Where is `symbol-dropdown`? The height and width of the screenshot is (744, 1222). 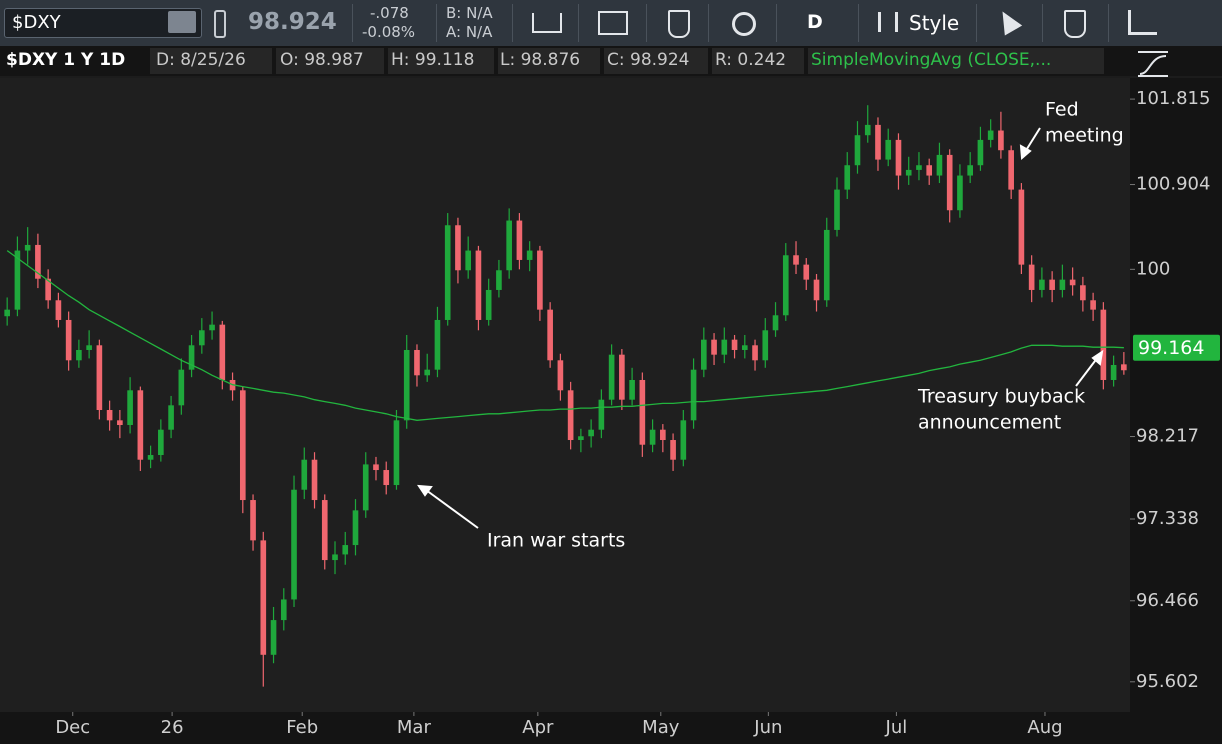
symbol-dropdown is located at coordinates (182, 22).